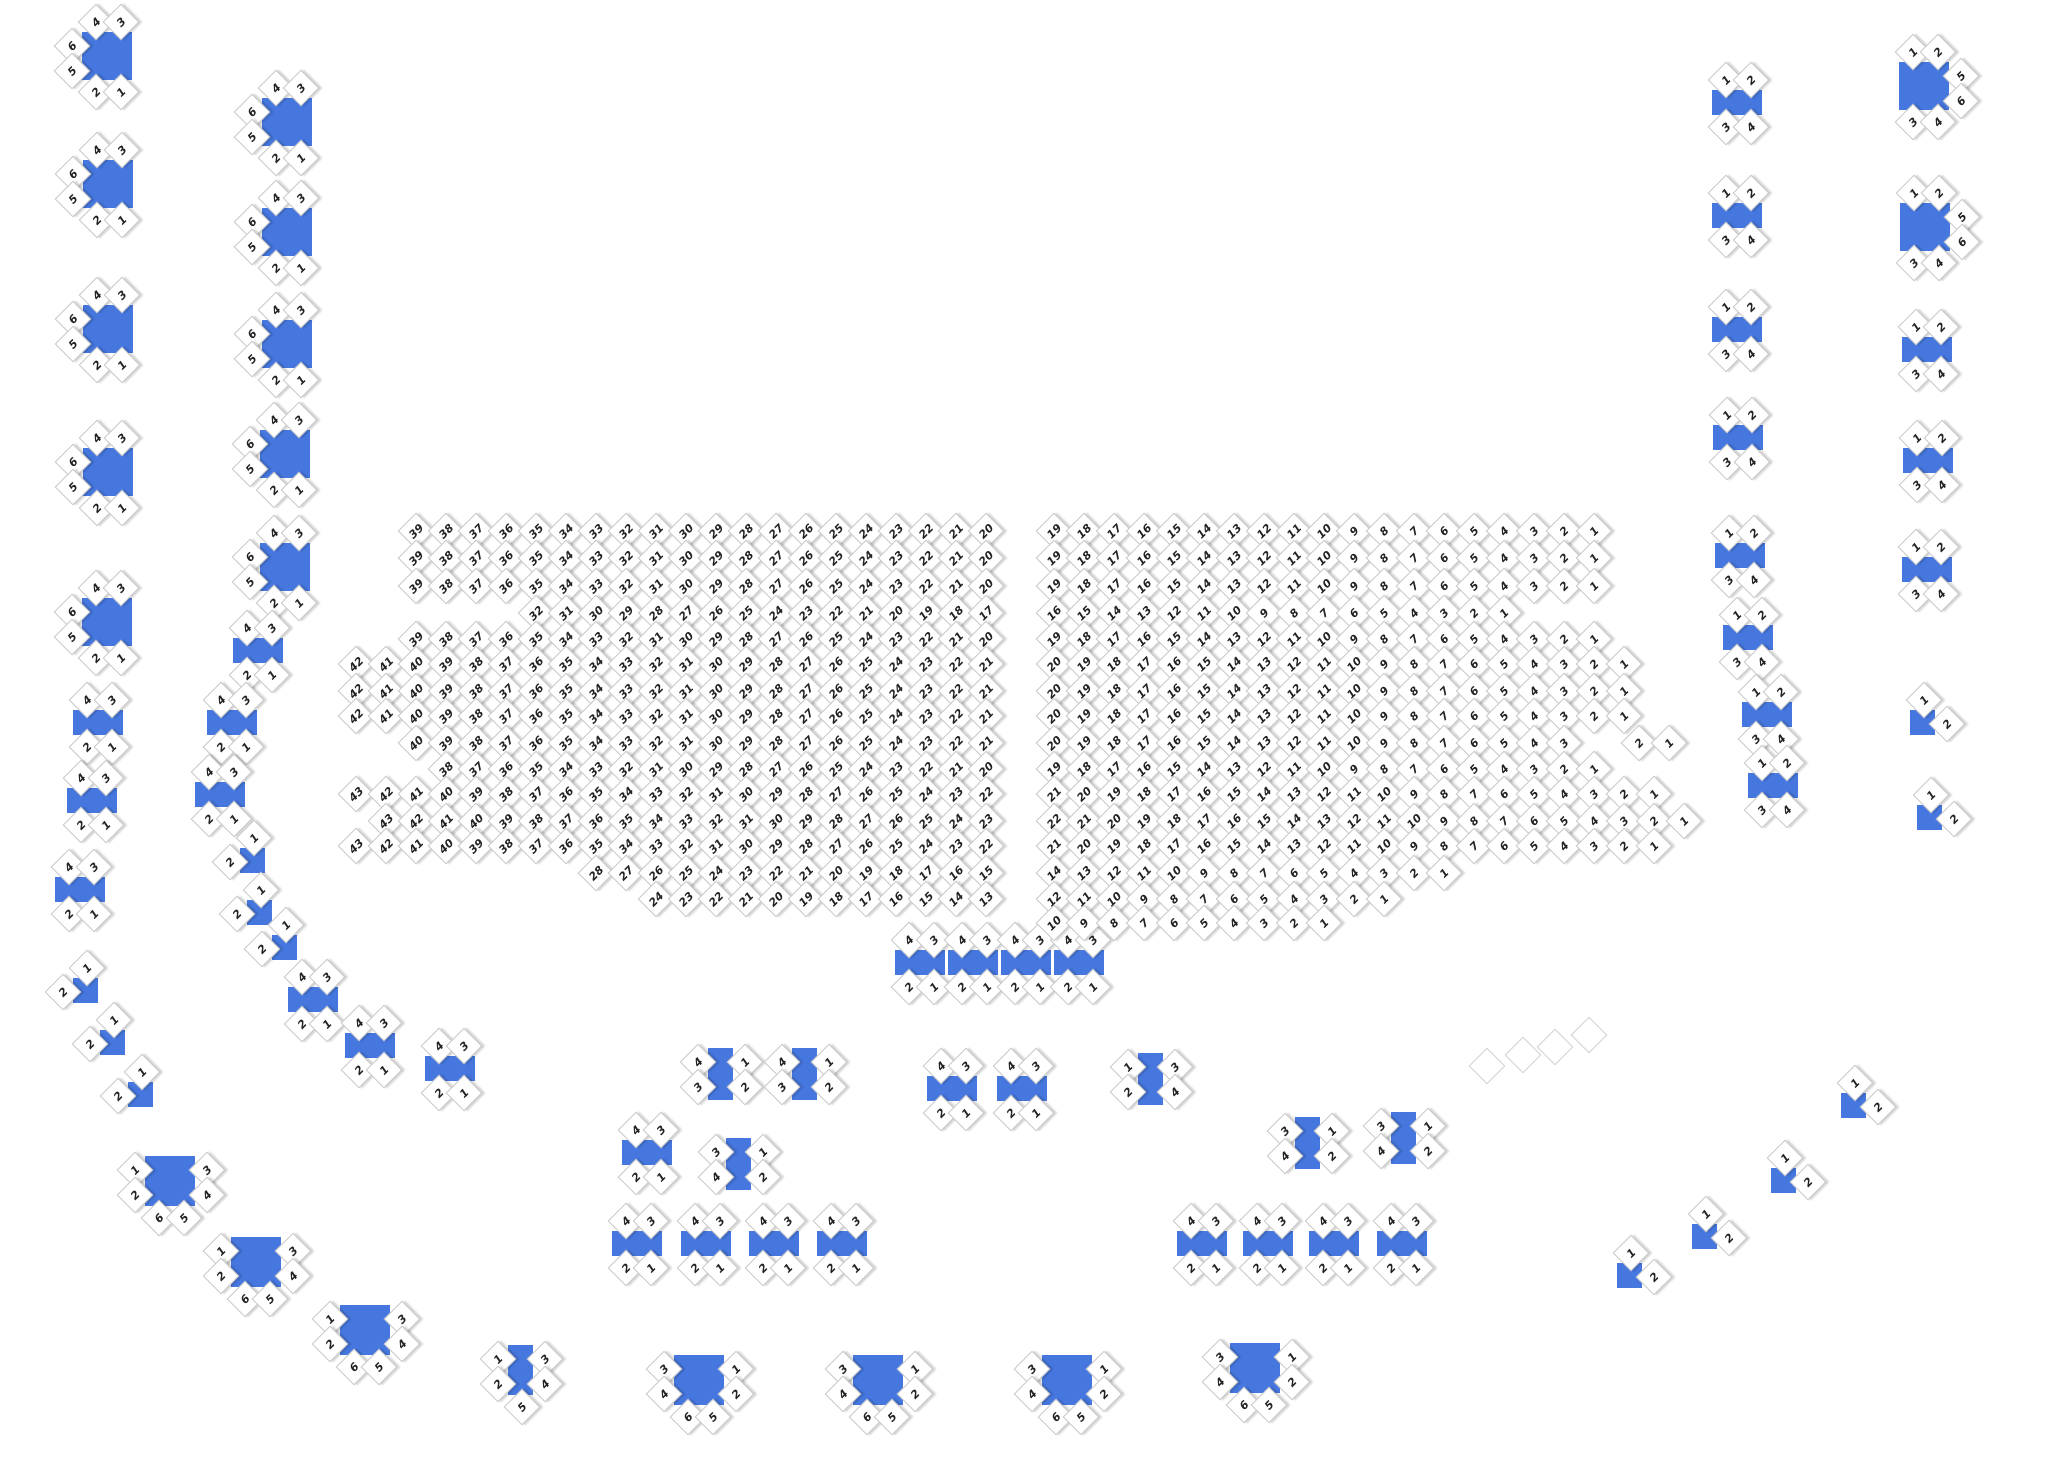 The width and height of the screenshot is (2070, 1470). What do you see at coordinates (986, 716) in the screenshot?
I see `seat-label: 21` at bounding box center [986, 716].